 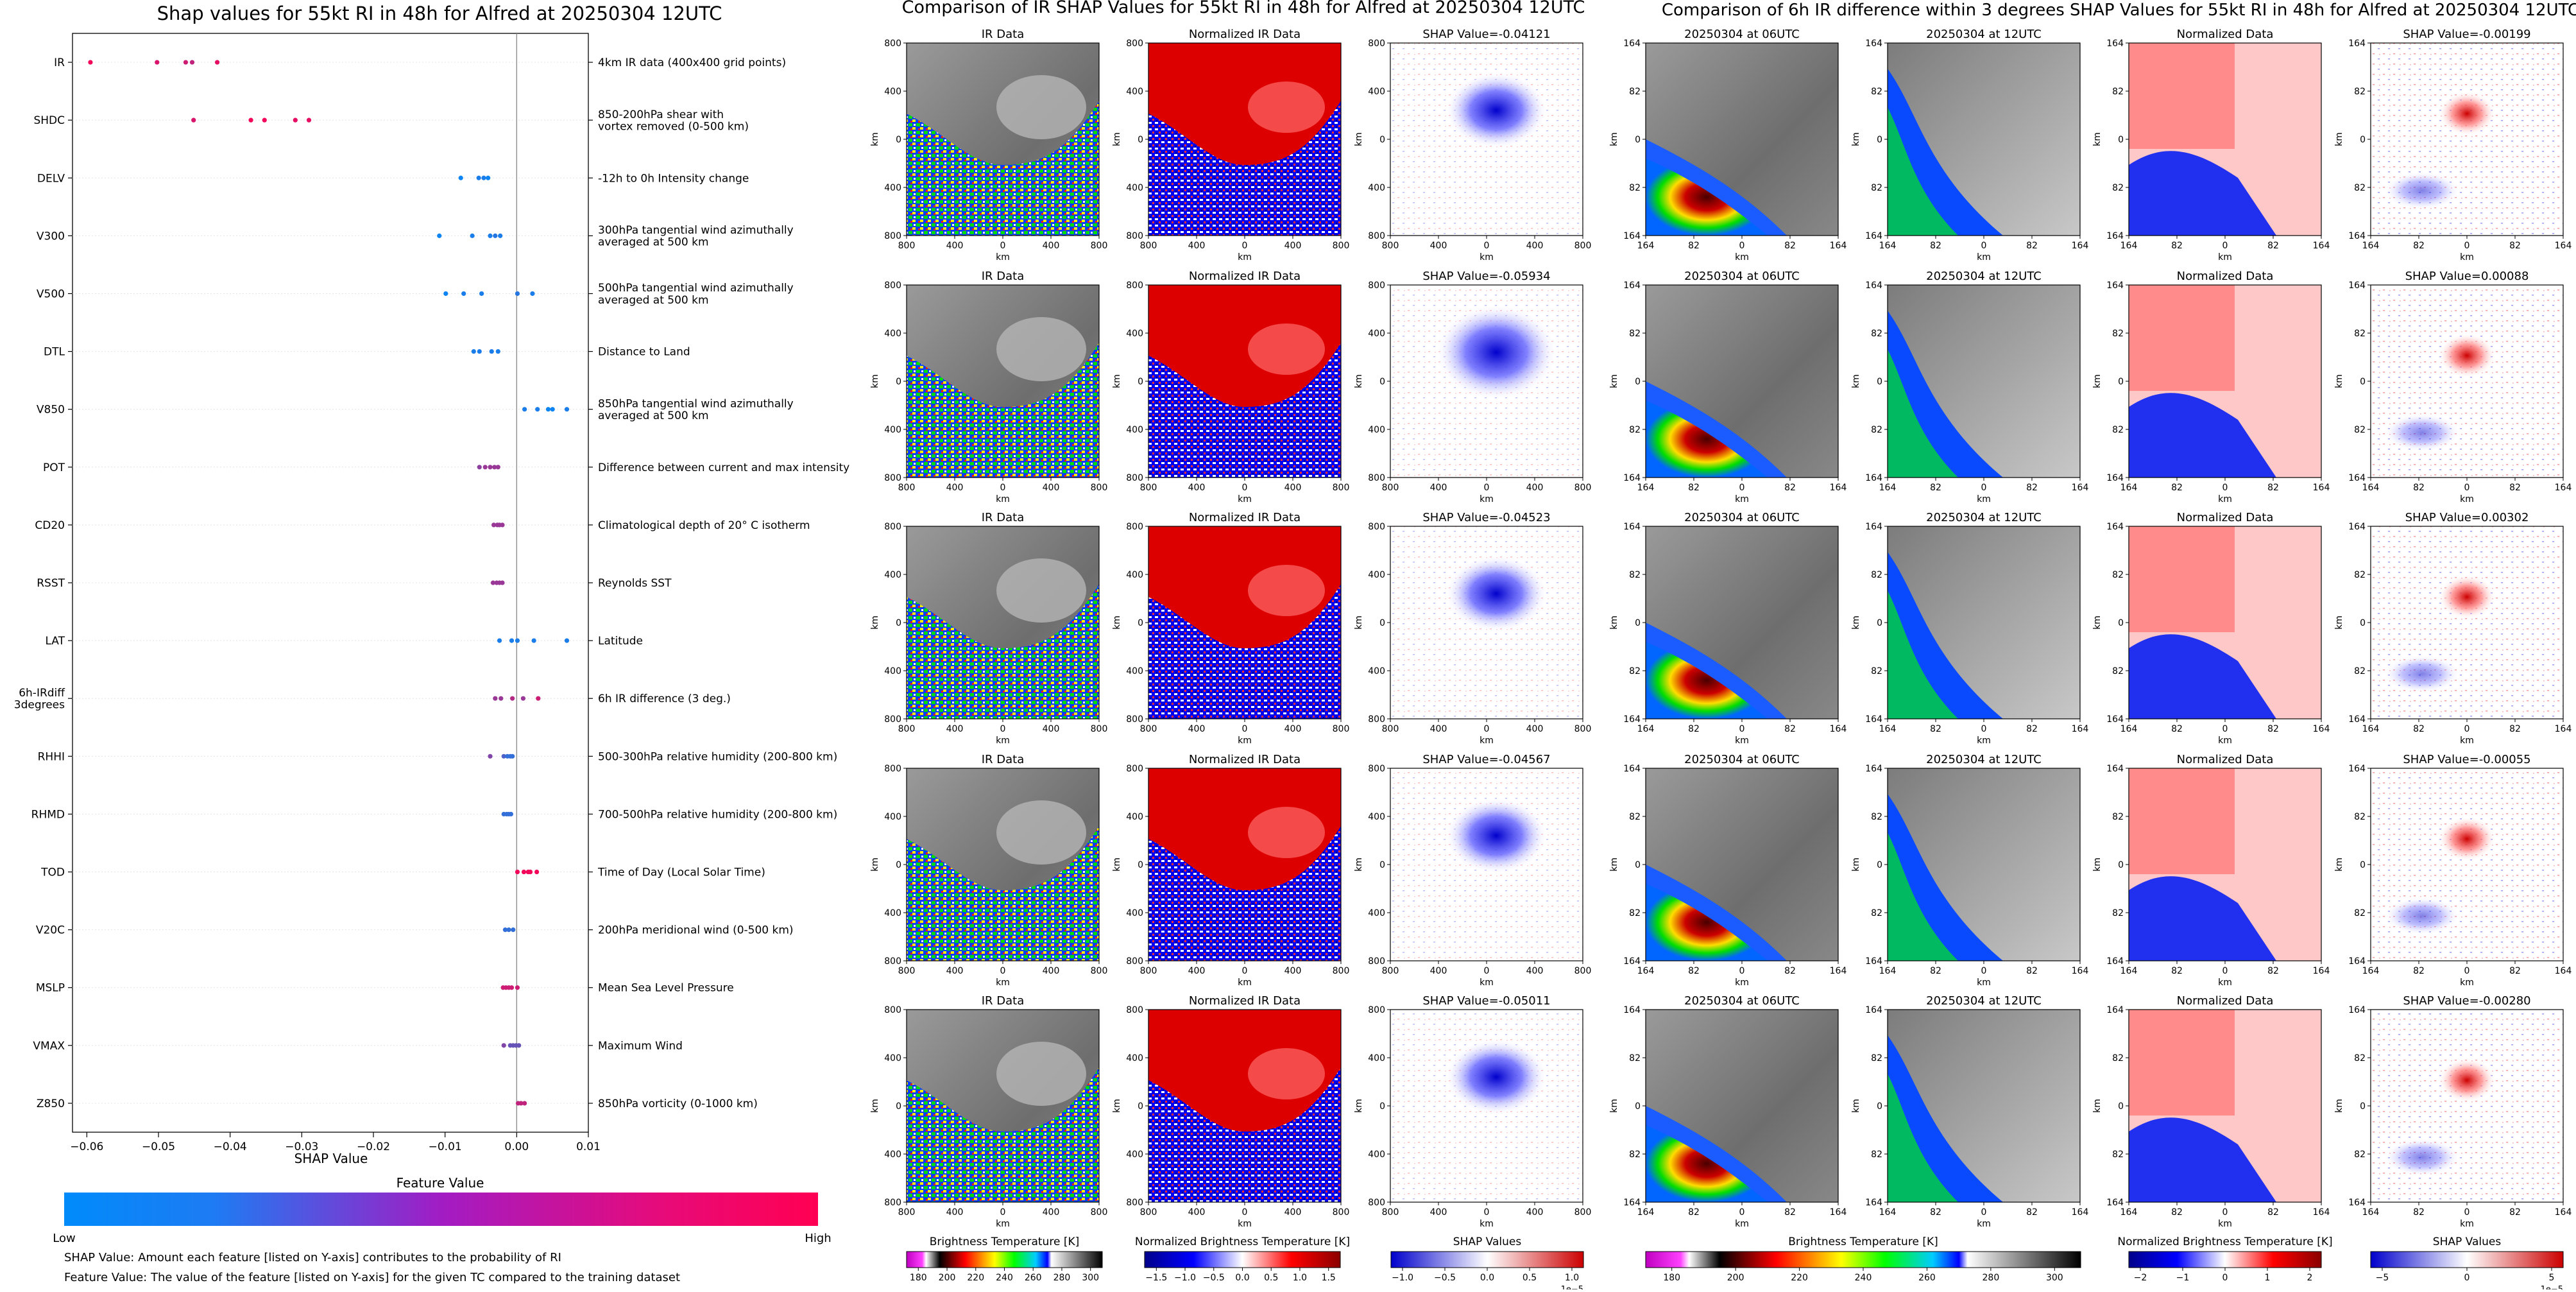 What do you see at coordinates (2466, 1001) in the screenshot?
I see `panel-title-diff-shap: SHAP Value=-0.00280` at bounding box center [2466, 1001].